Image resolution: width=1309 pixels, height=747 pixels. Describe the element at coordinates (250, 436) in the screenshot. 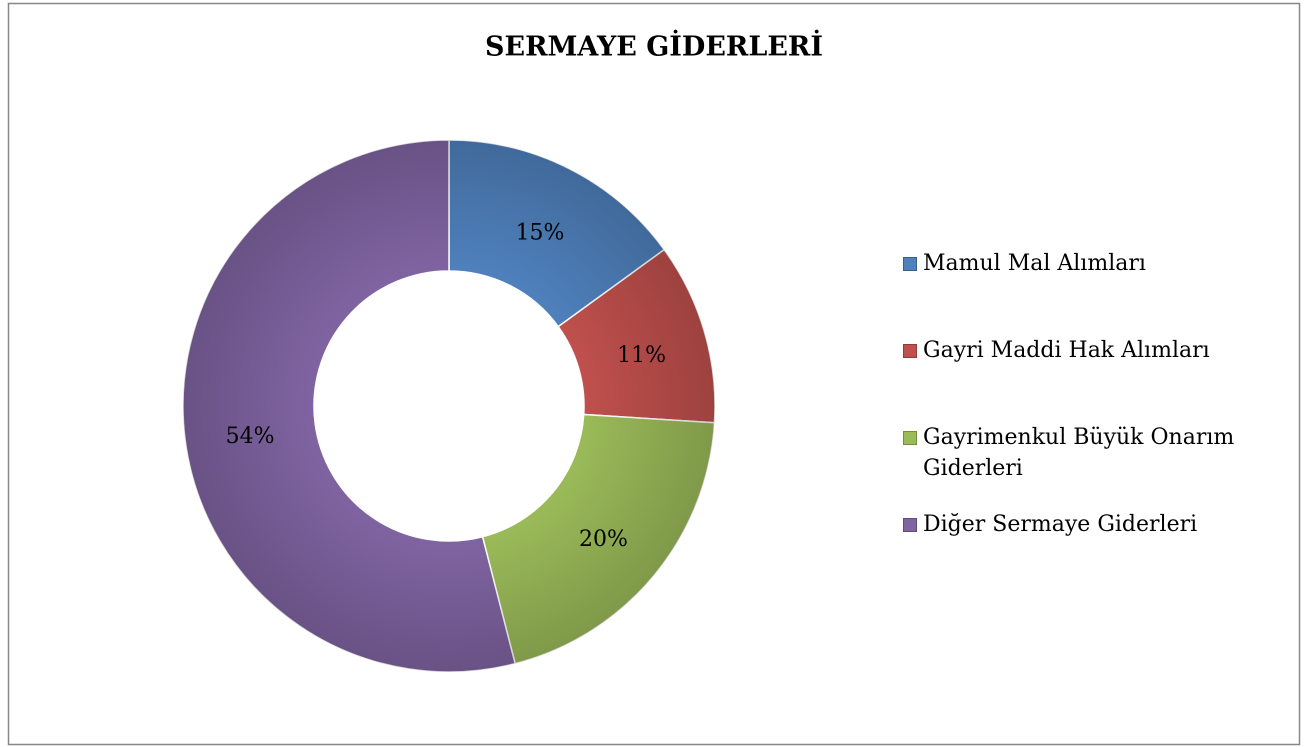

I see `data-label: 54%` at that location.